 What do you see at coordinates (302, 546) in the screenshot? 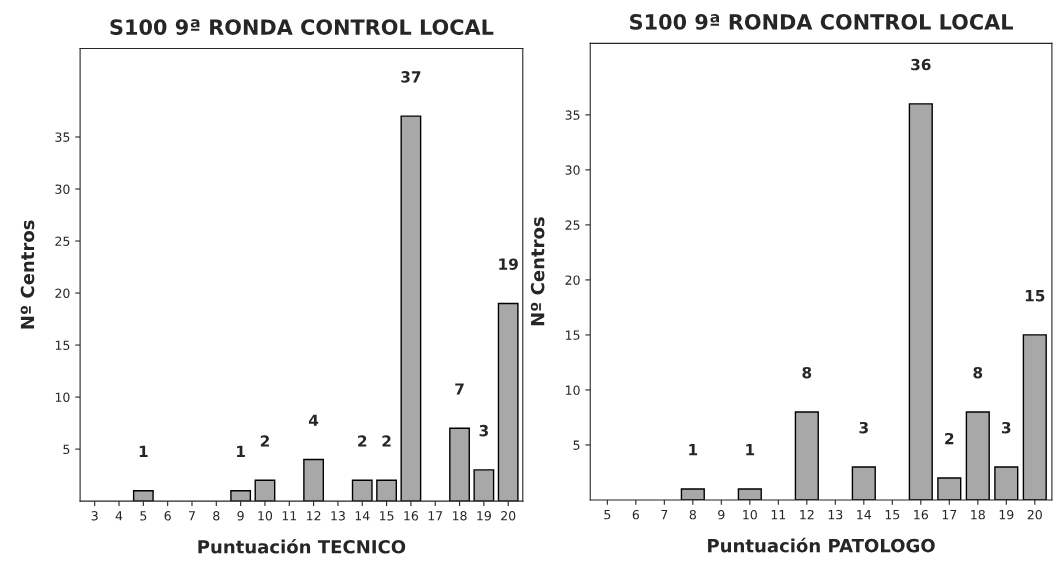
I see `x-axis-title: Puntuación TECNICO` at bounding box center [302, 546].